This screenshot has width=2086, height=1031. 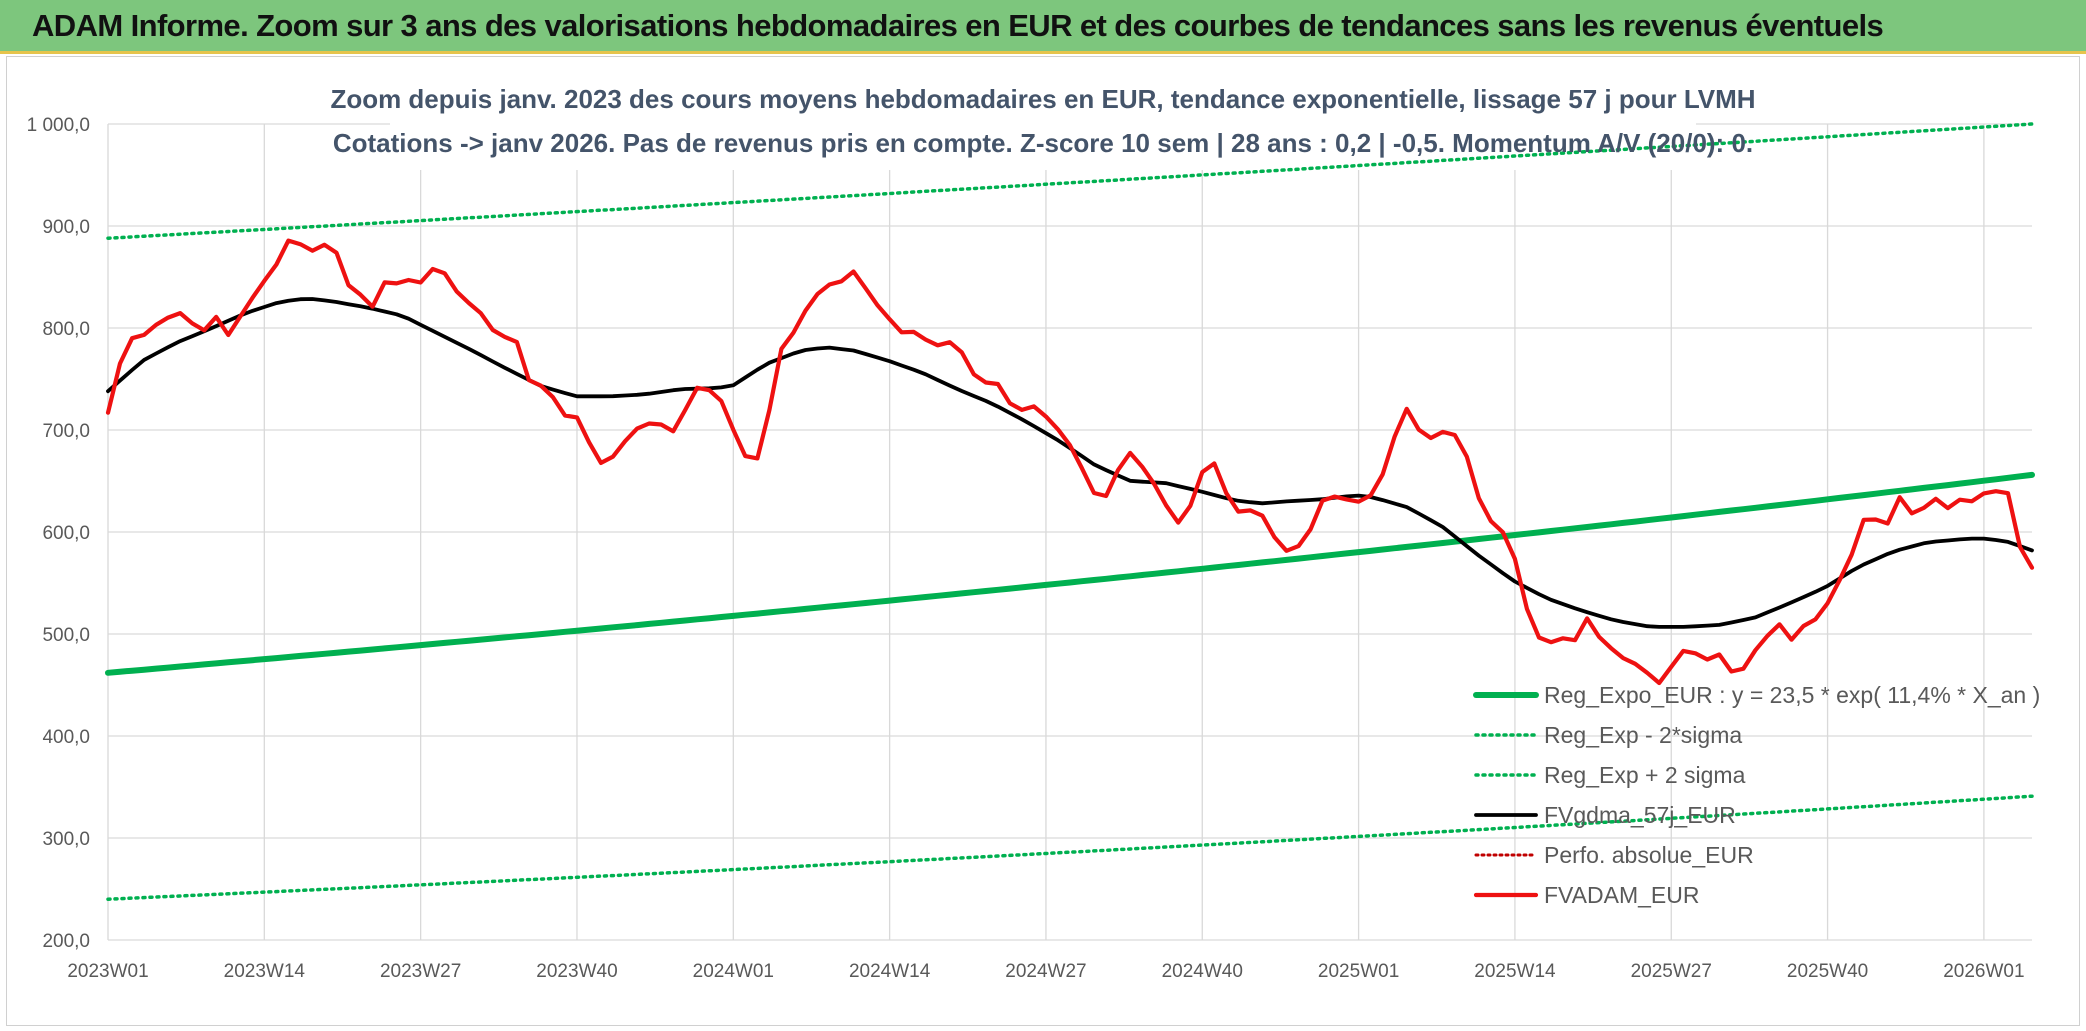 I want to click on series-reg-exp-minus-2sigma, so click(x=1070, y=847).